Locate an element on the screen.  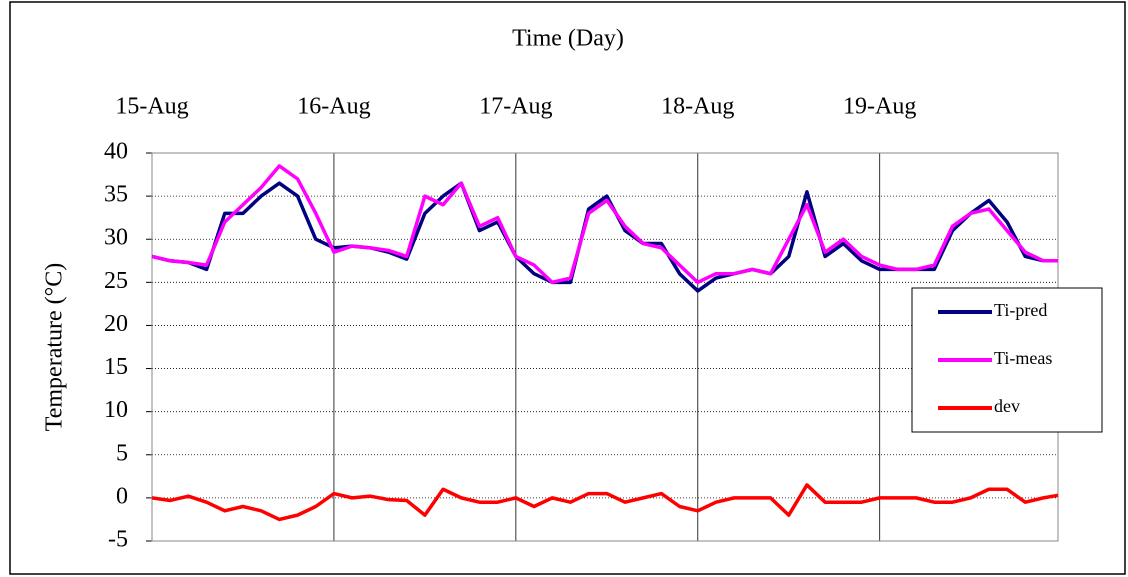
y-tick-label: 35 is located at coordinates (116, 195).